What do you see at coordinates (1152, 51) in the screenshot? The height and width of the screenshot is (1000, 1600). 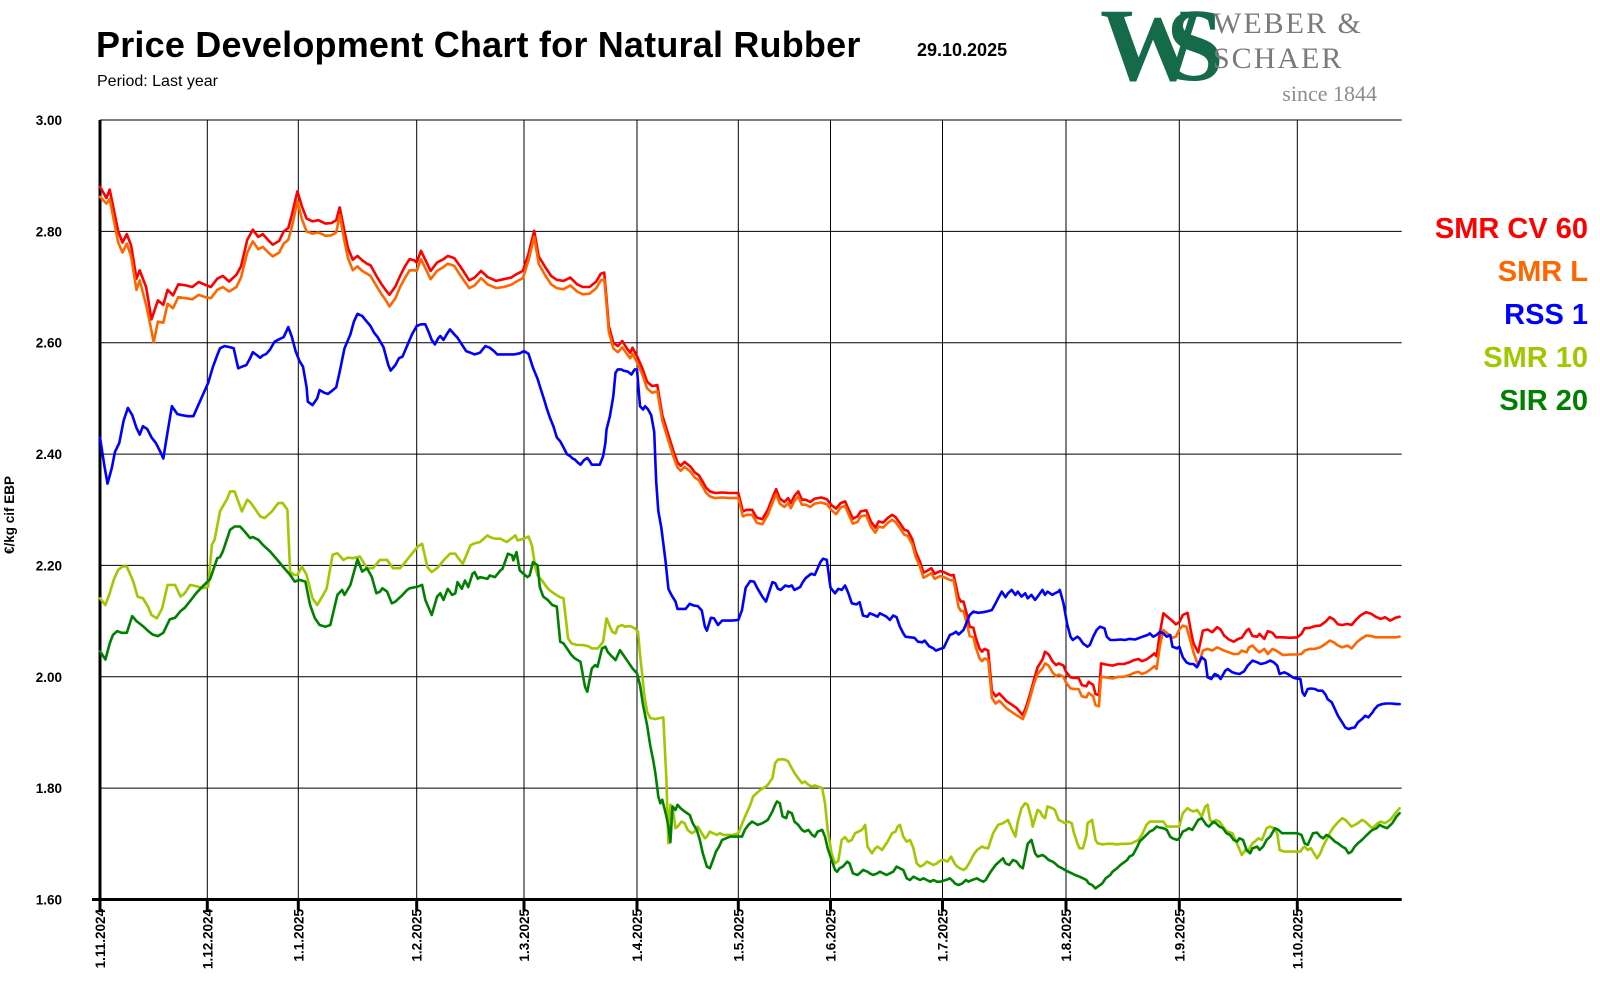 I see `monogram-letter-w: W` at bounding box center [1152, 51].